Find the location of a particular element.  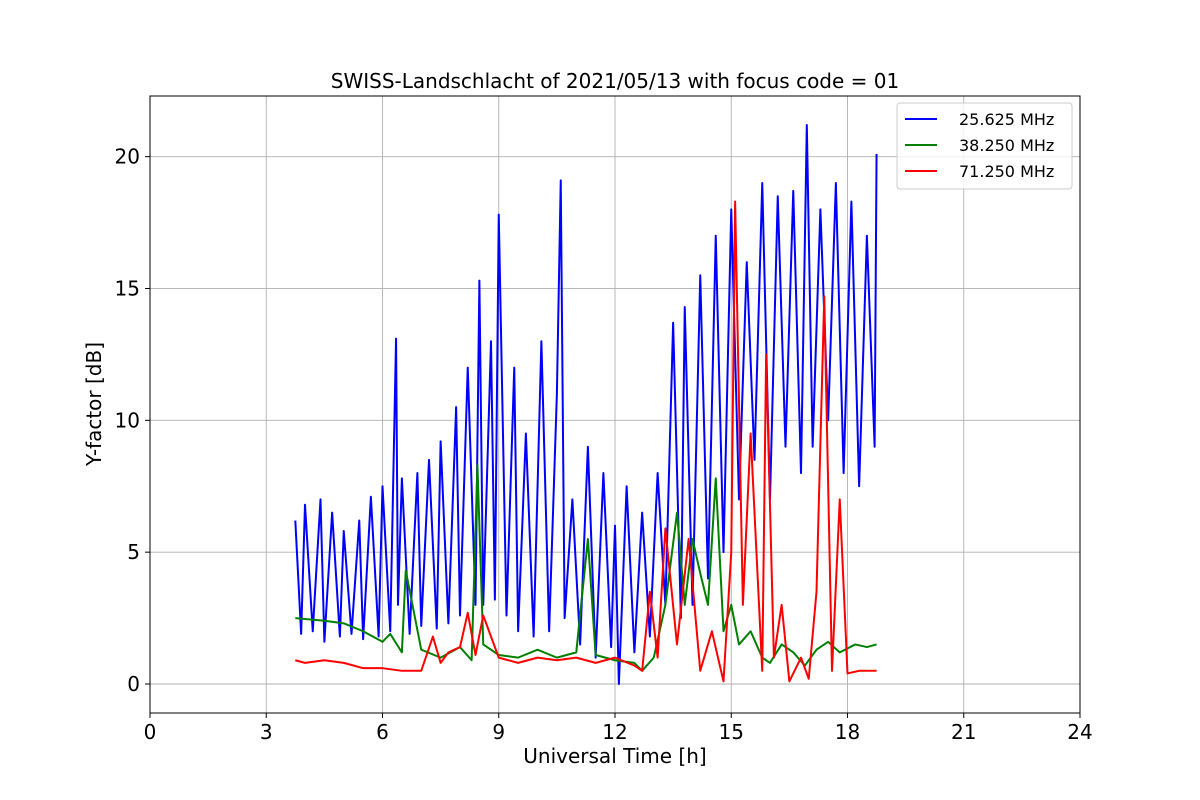

x-axis-ticks: 0 3 6 9 12 15 18 21 24 is located at coordinates (618, 728).